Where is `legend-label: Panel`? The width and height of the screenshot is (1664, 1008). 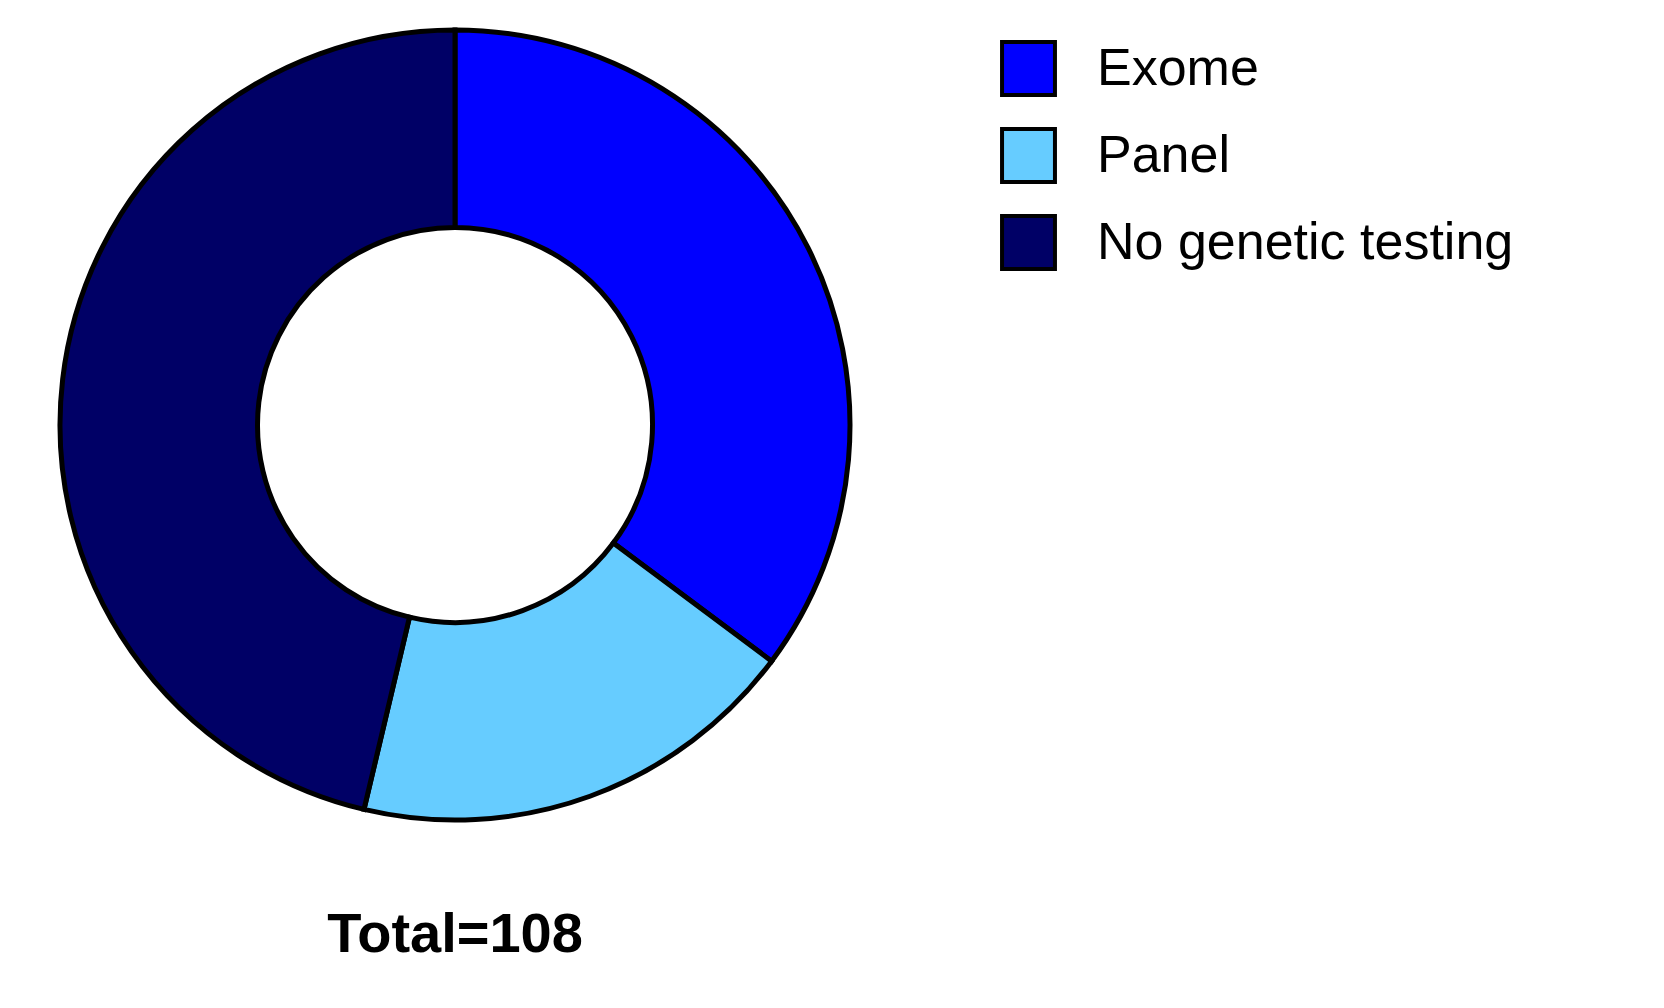
legend-label: Panel is located at coordinates (1163, 153).